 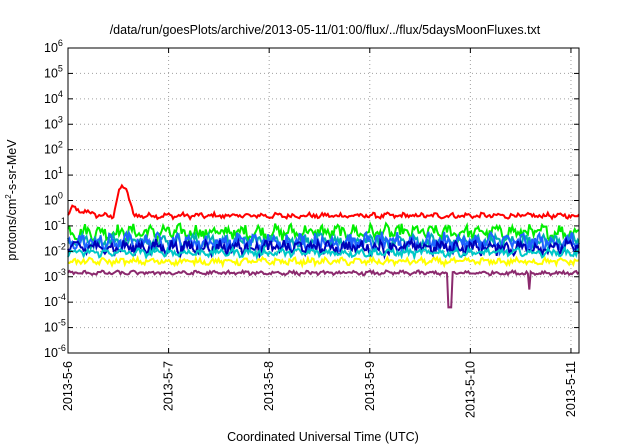 I want to click on y-tick-label: 10⁻³, so click(x=55, y=275).